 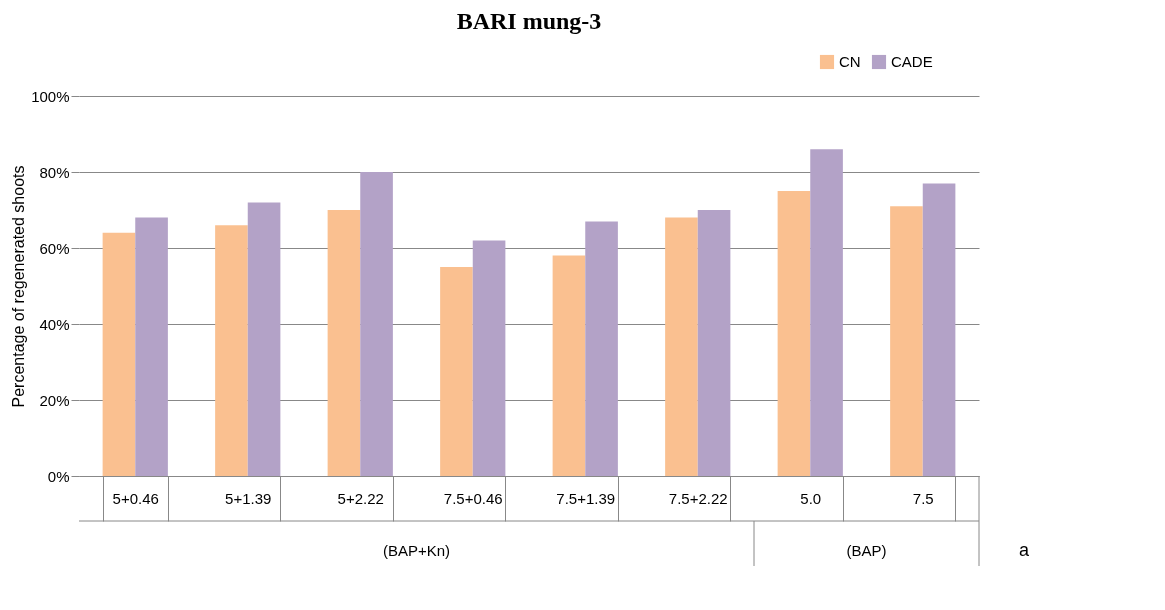 I want to click on y-tick-label: 80%, so click(x=54, y=172).